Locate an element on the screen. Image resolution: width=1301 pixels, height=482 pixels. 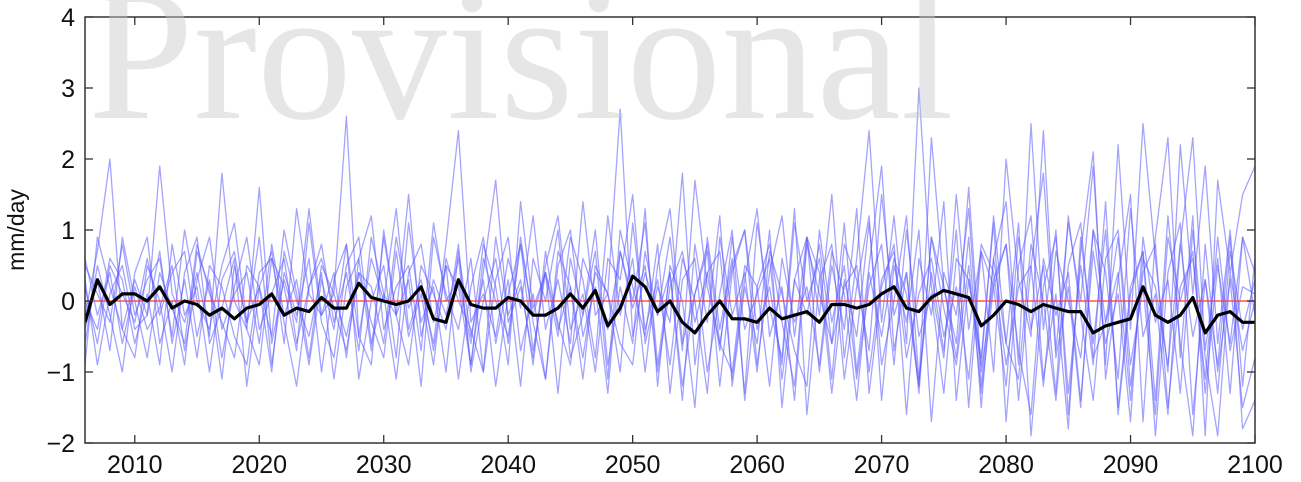
x-tick-label: 2090 is located at coordinates (1131, 465).